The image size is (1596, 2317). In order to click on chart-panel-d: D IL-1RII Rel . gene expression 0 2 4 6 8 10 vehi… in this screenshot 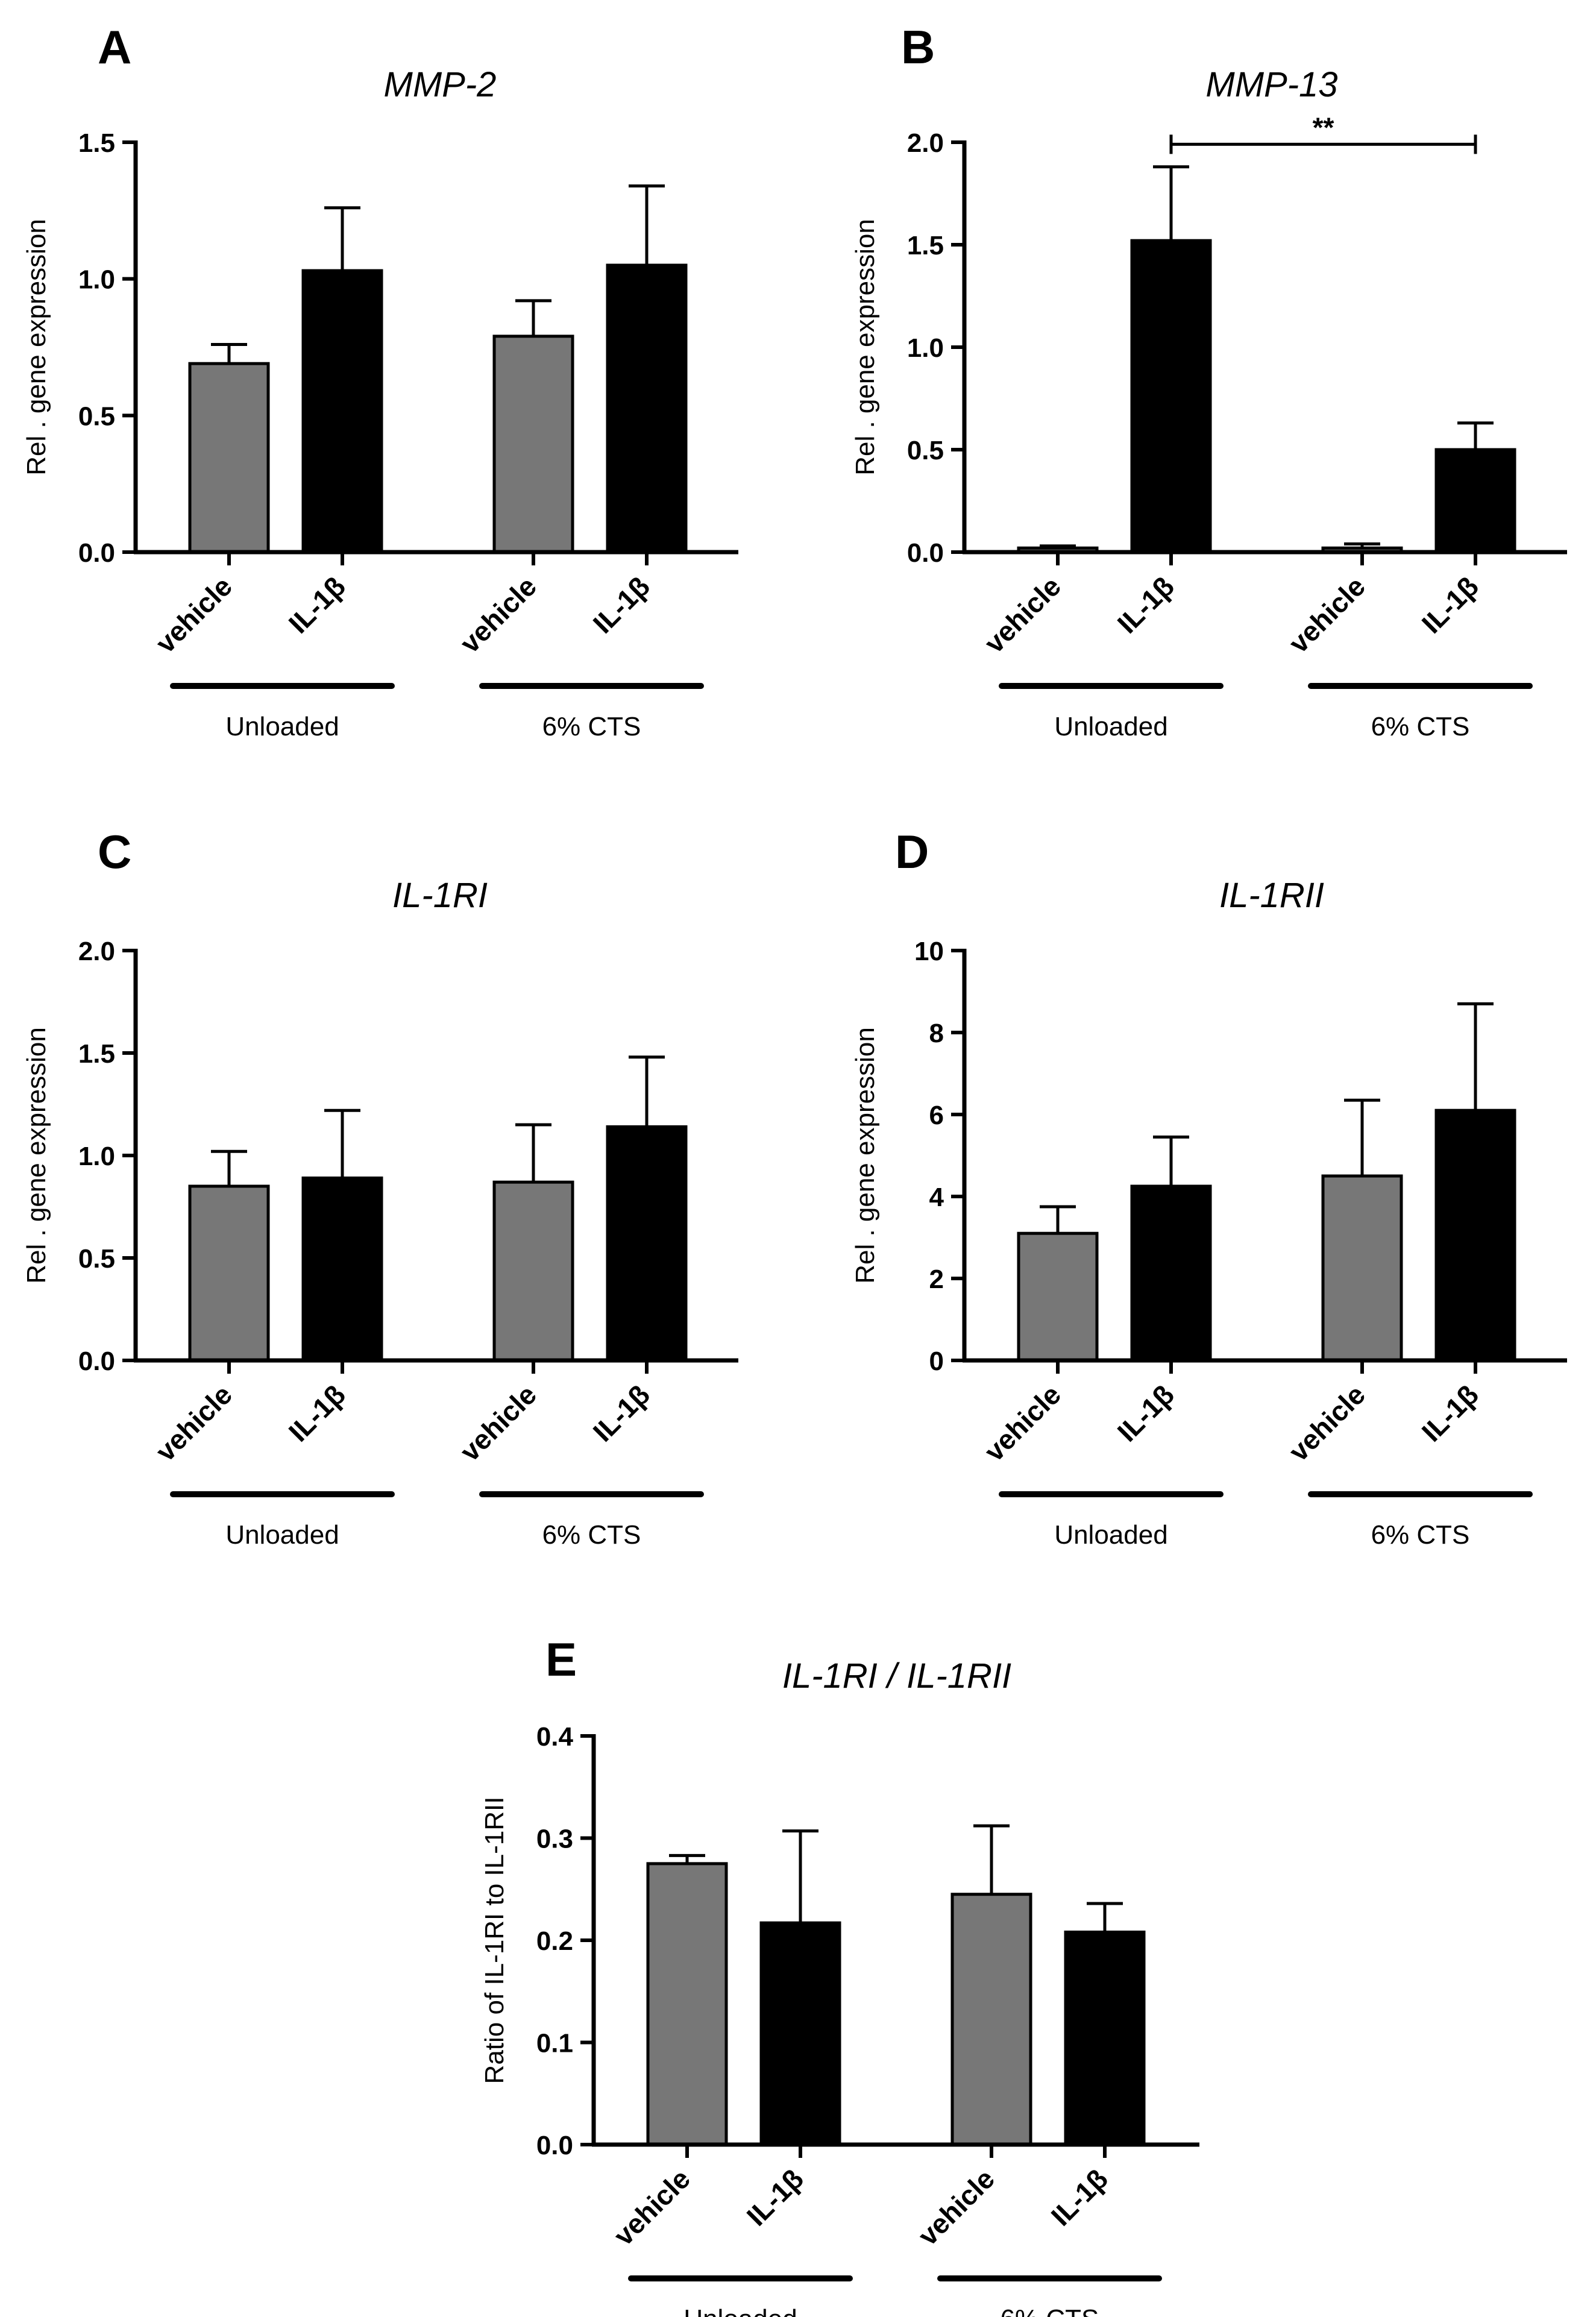, I will do `click(1208, 1188)`.